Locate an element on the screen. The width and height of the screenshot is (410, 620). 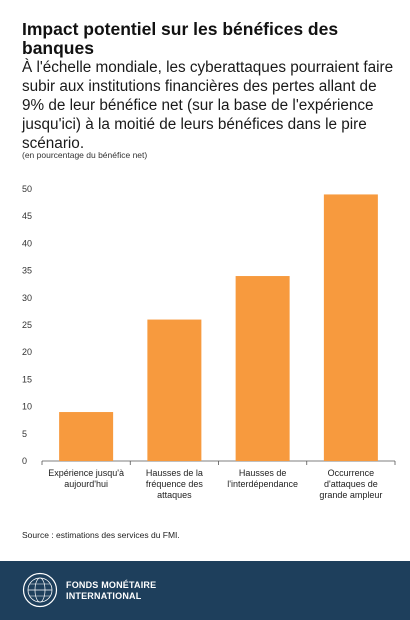
y-tick-label: 30 is located at coordinates (27, 298).